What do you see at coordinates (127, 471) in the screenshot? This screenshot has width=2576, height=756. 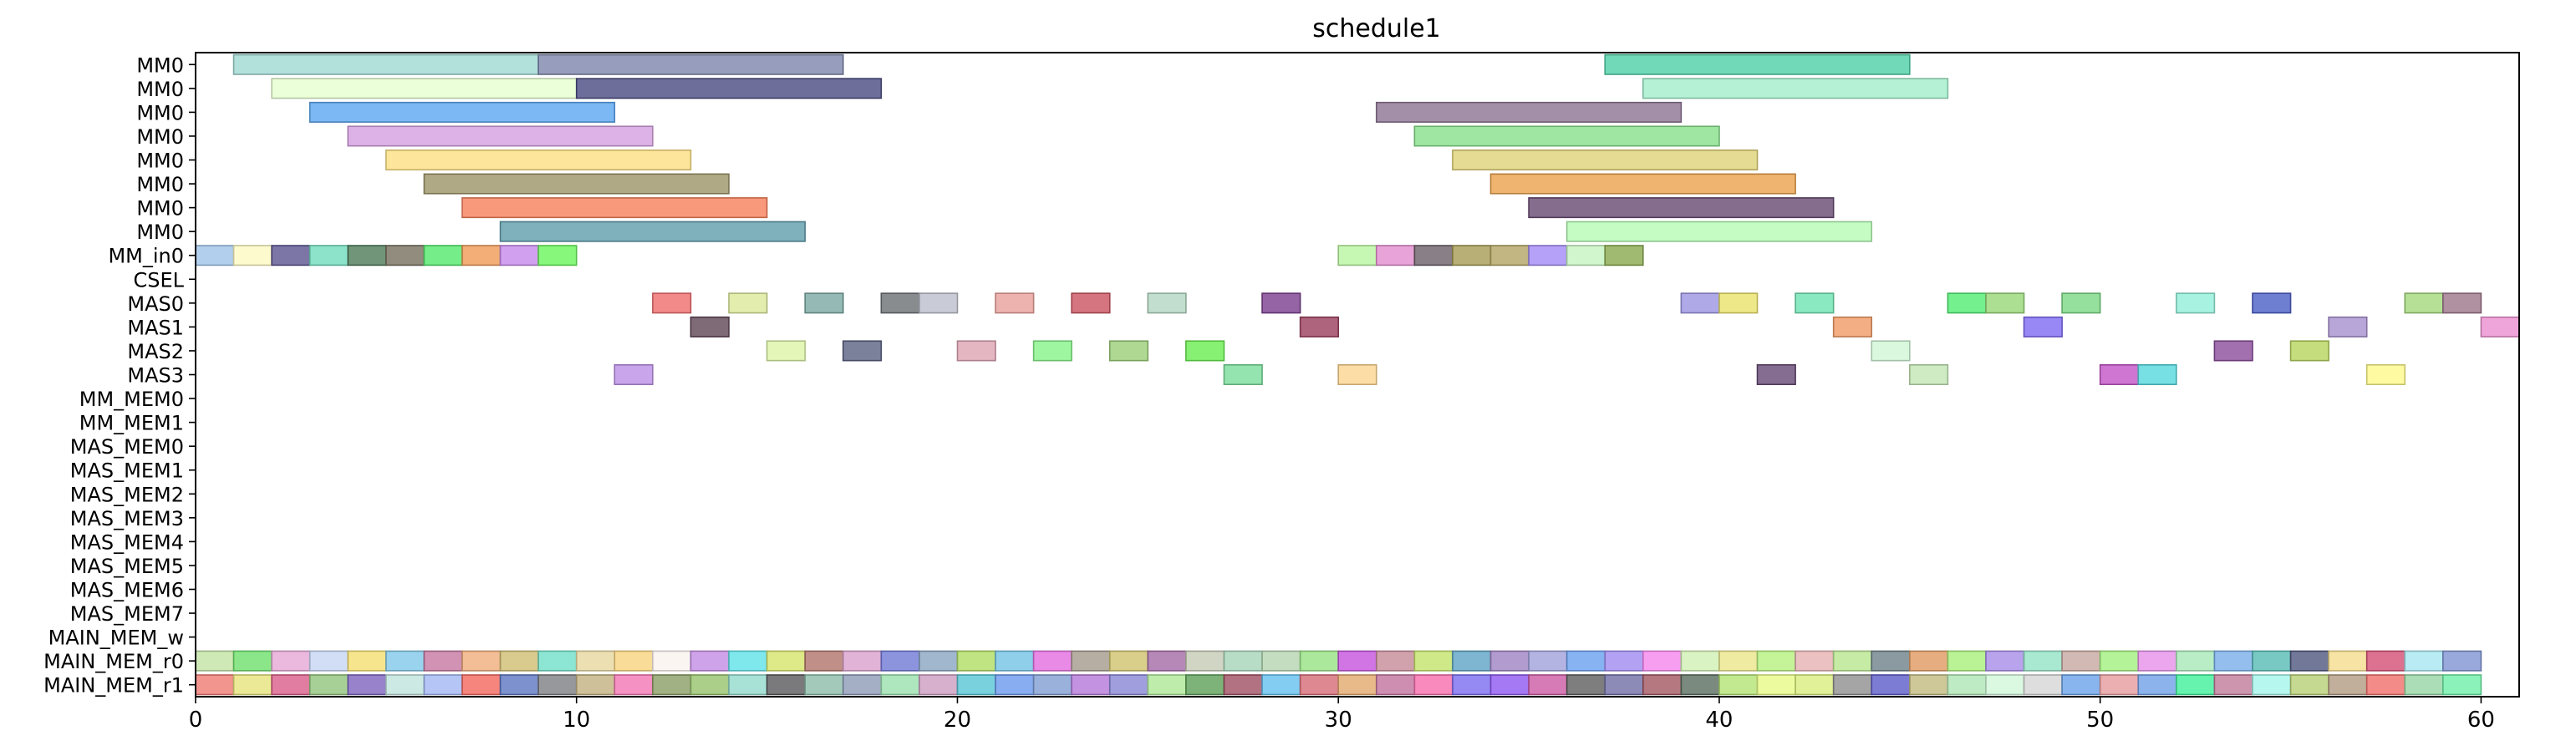 I see `y-tick-label: MAS_MEM1` at bounding box center [127, 471].